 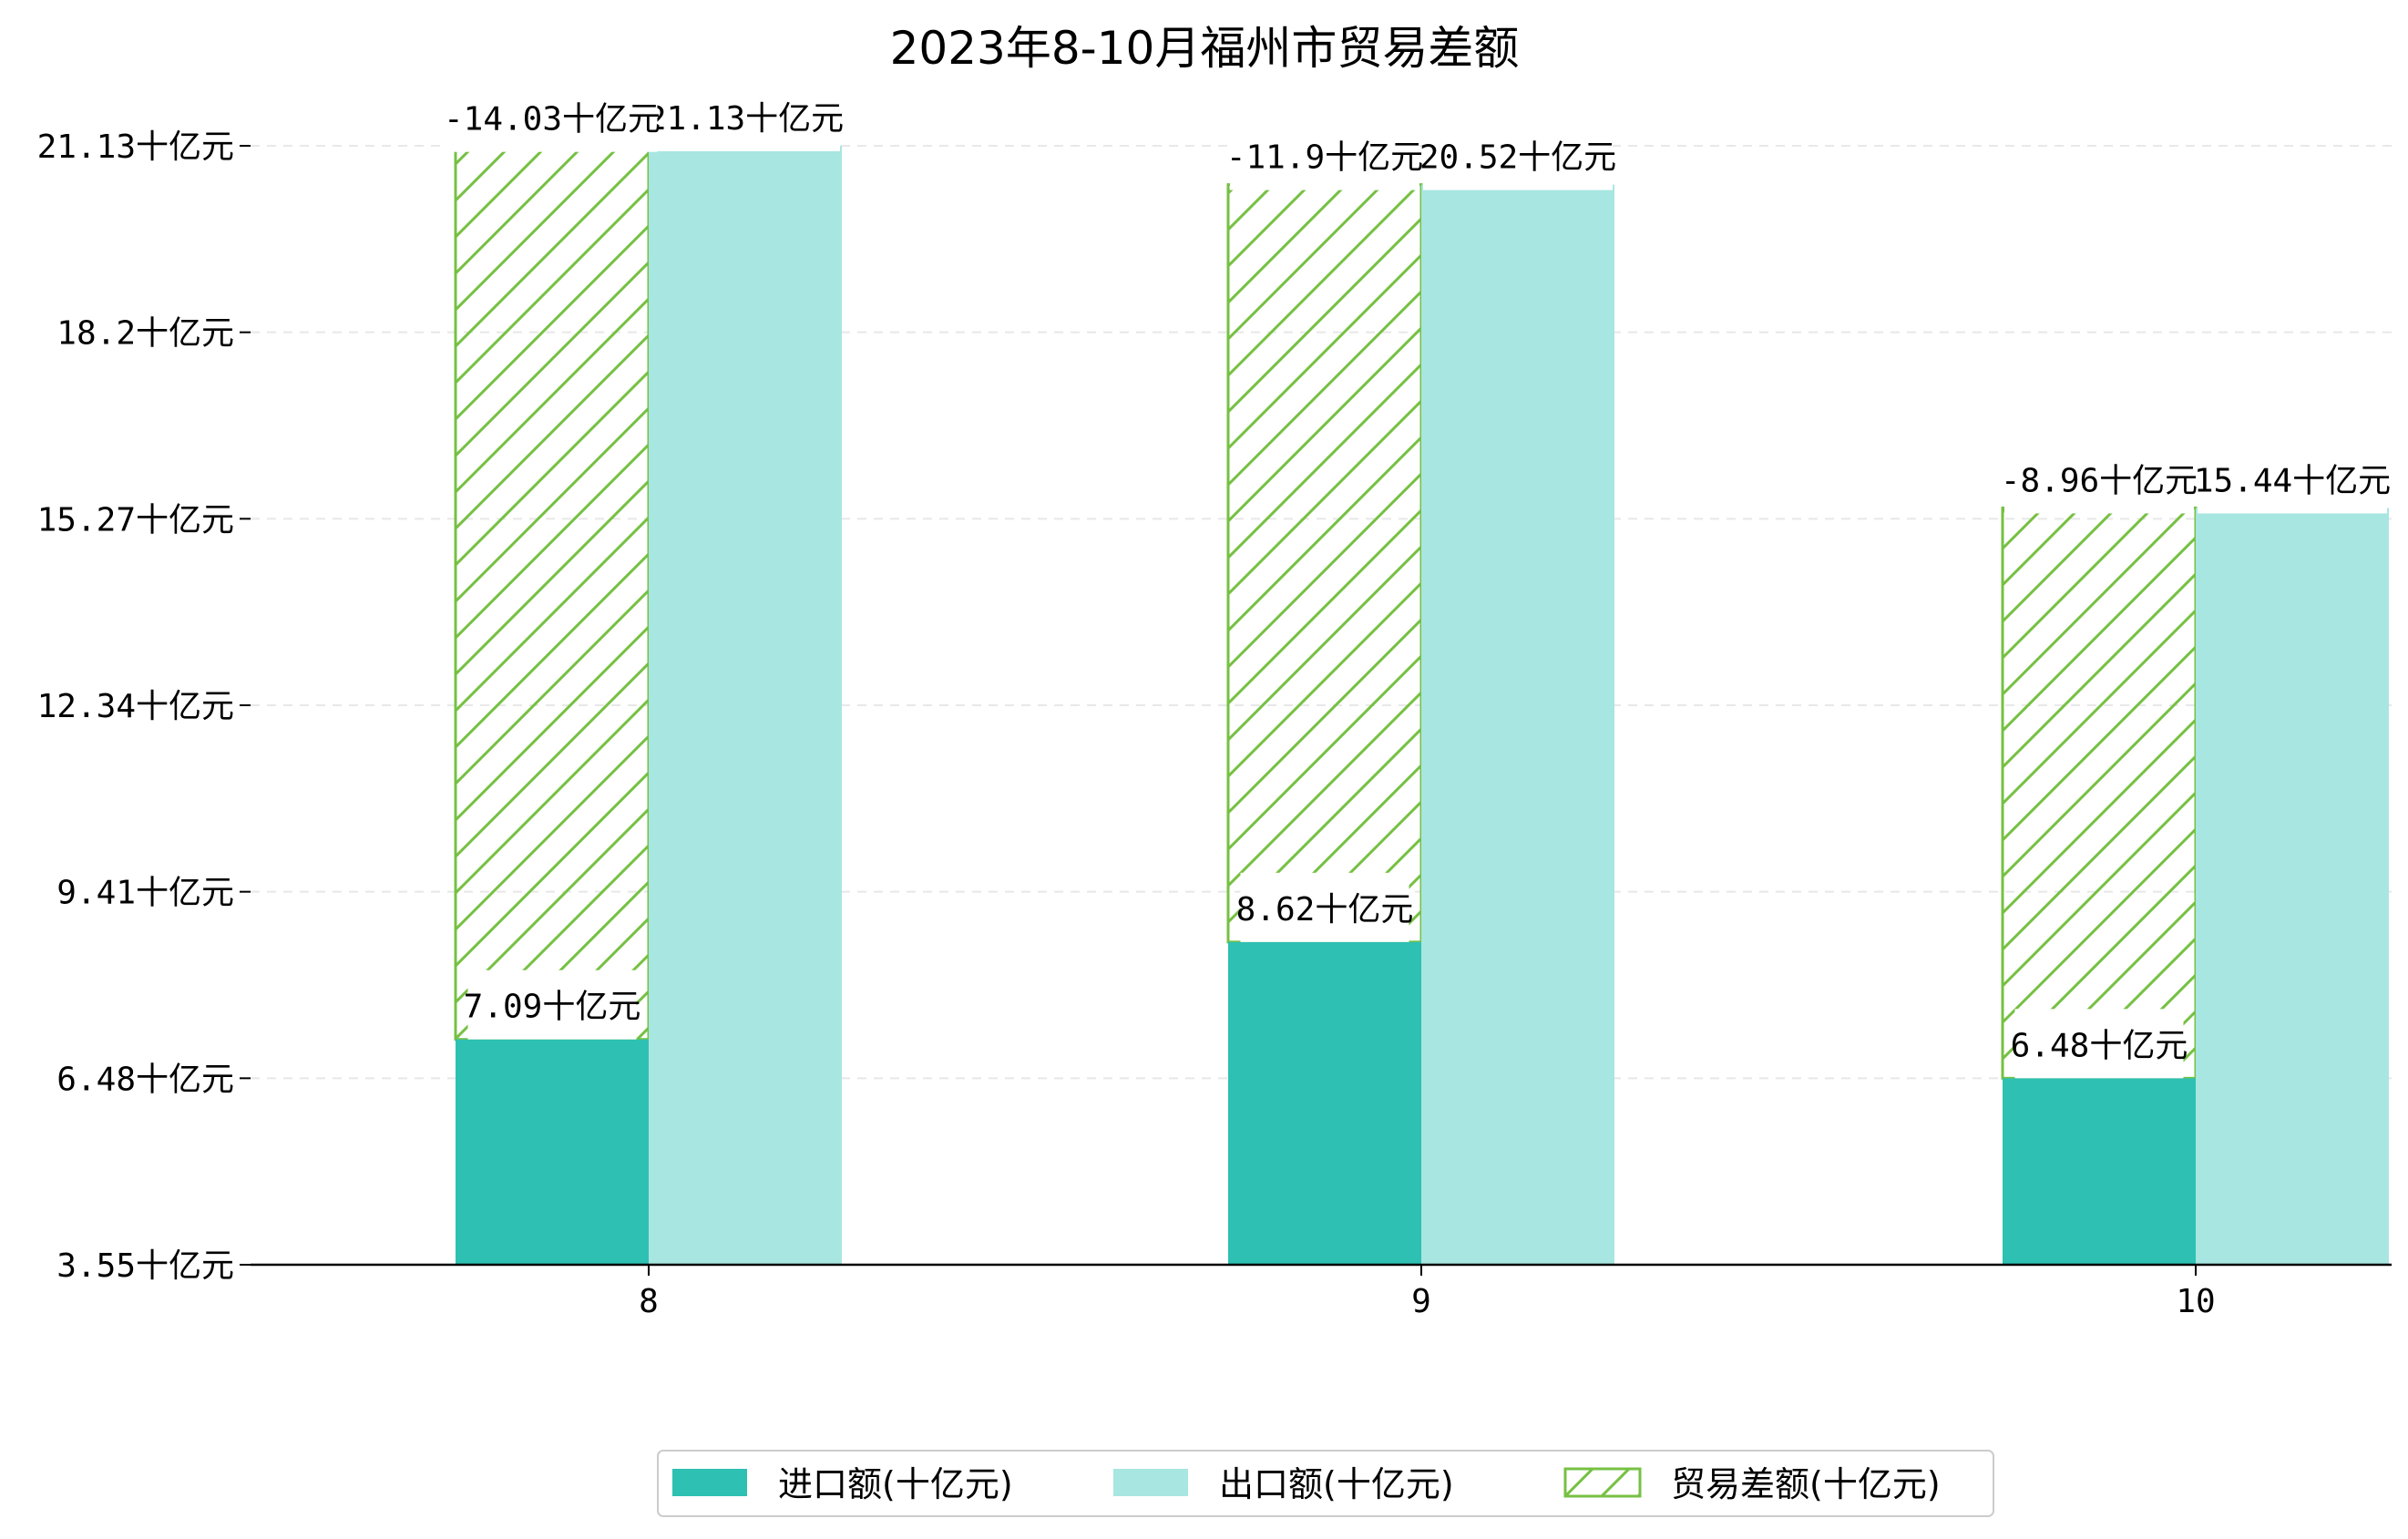 I want to click on label-export: 20.52十亿元, so click(x=1517, y=158).